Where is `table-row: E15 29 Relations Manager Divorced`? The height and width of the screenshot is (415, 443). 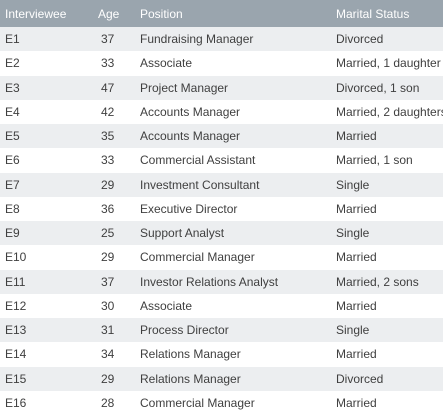 table-row: E15 29 Relations Manager Divorced is located at coordinates (221, 378).